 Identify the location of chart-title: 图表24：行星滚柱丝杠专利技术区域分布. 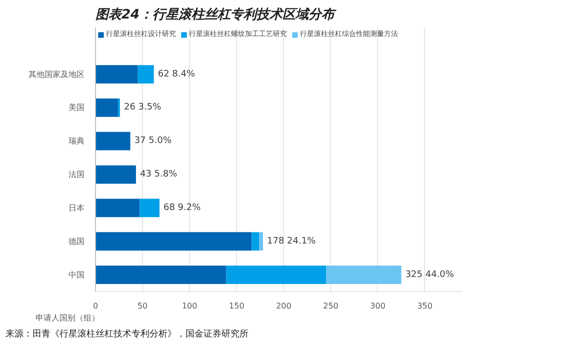
(216, 14).